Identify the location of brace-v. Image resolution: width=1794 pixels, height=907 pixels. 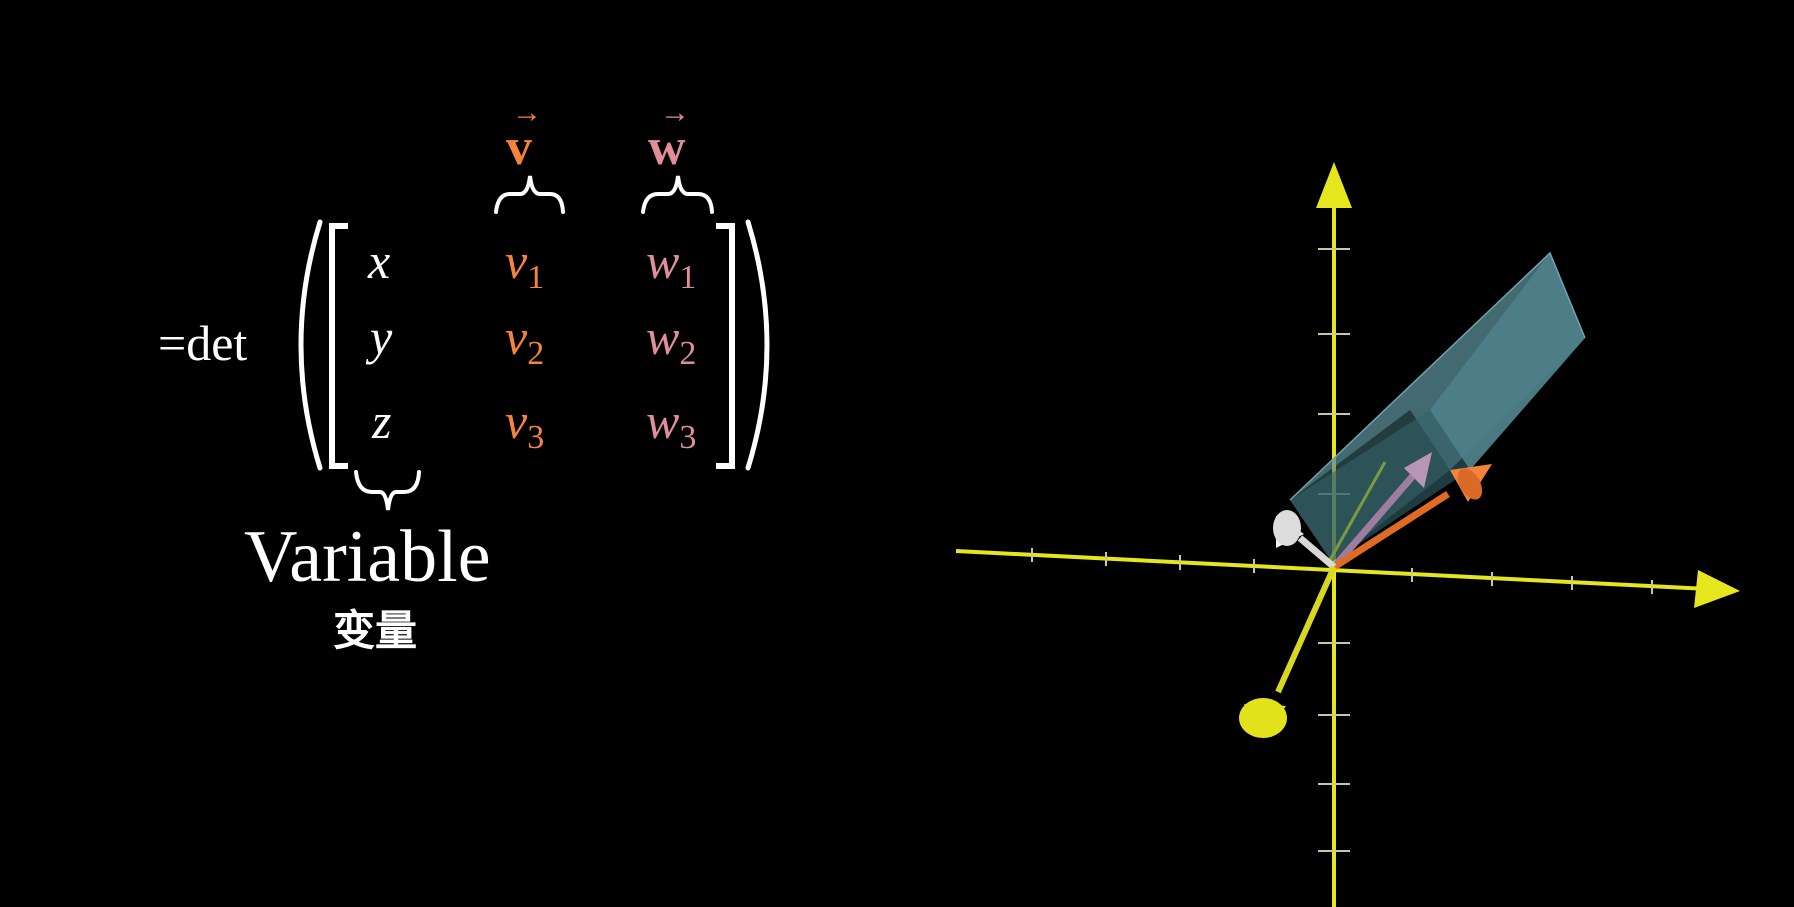
(529, 194).